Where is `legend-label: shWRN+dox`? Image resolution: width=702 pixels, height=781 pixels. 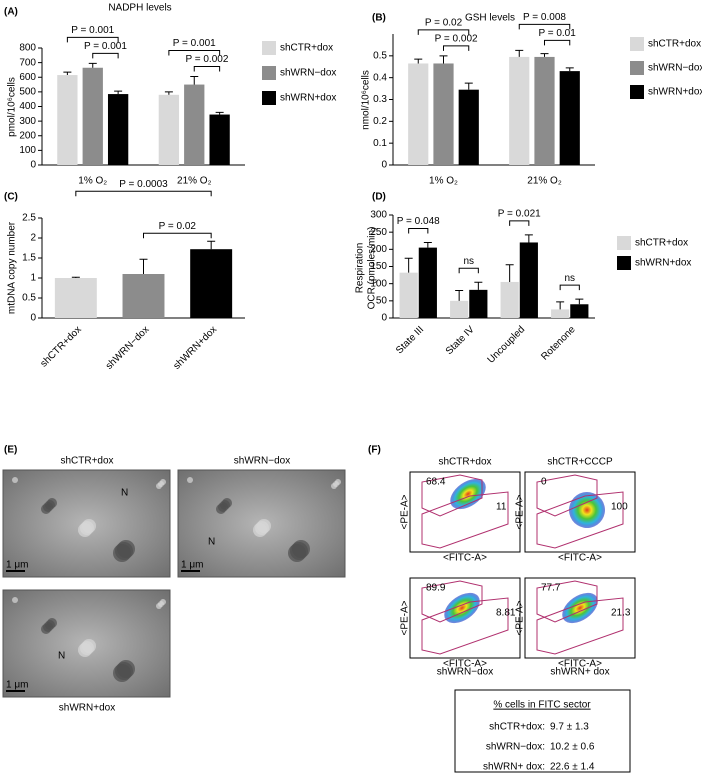 legend-label: shWRN+dox is located at coordinates (308, 98).